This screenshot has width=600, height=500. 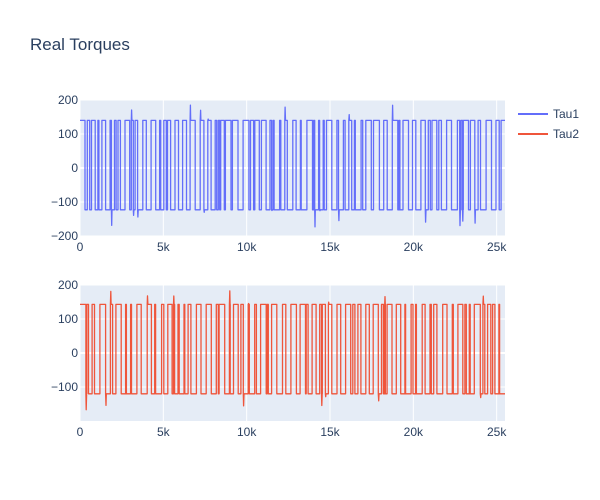 What do you see at coordinates (64, 236) in the screenshot?
I see `y-tick-label: −200` at bounding box center [64, 236].